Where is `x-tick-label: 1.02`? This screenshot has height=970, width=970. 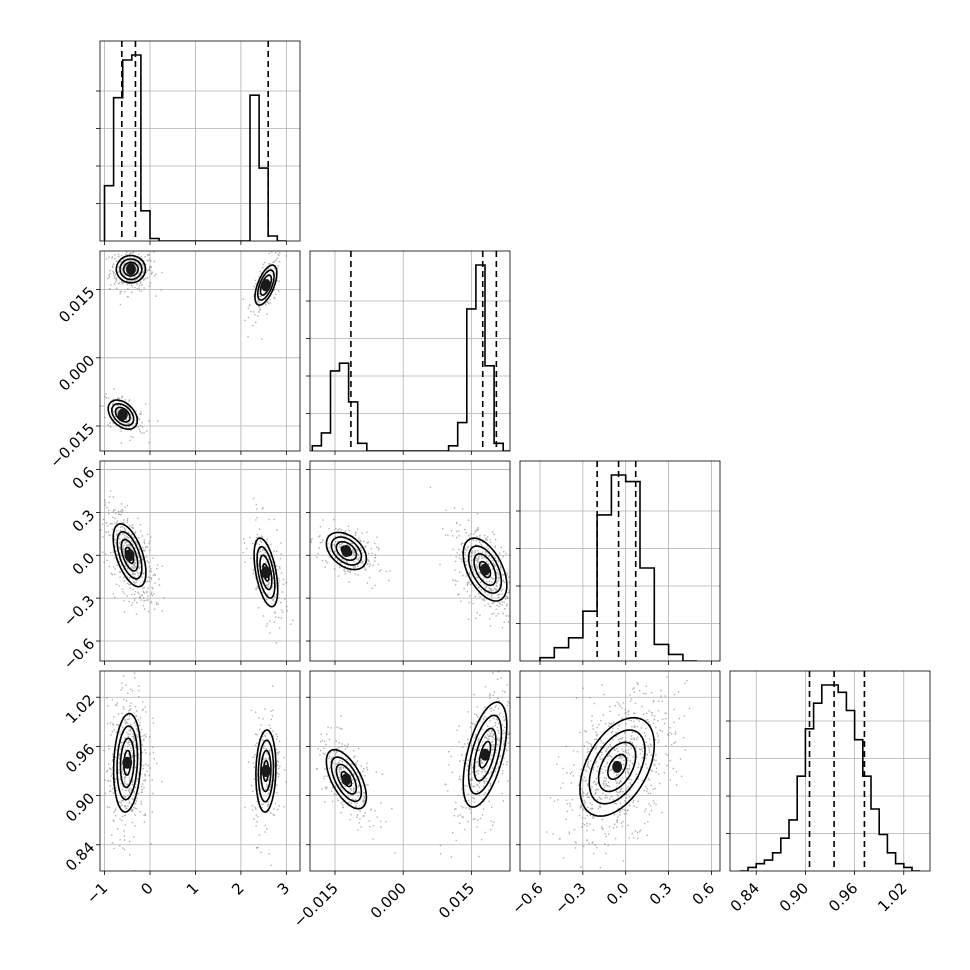
x-tick-label: 1.02 is located at coordinates (892, 897).